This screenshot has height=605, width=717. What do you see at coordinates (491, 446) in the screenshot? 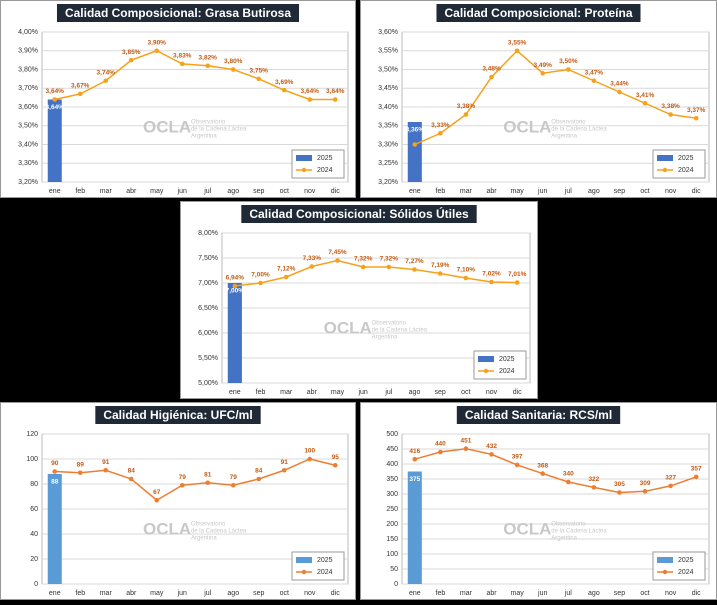
I see `line-value-label: 432` at bounding box center [491, 446].